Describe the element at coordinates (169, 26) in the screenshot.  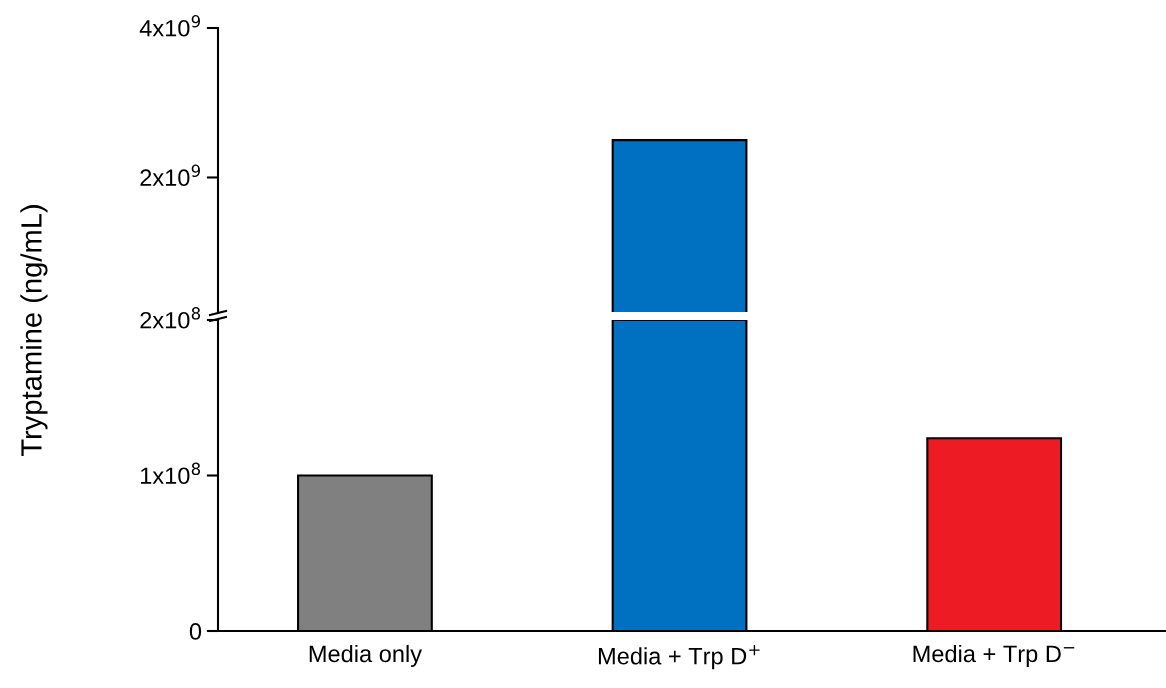
I see `y-tick-label: 4x10$^{9}$` at that location.